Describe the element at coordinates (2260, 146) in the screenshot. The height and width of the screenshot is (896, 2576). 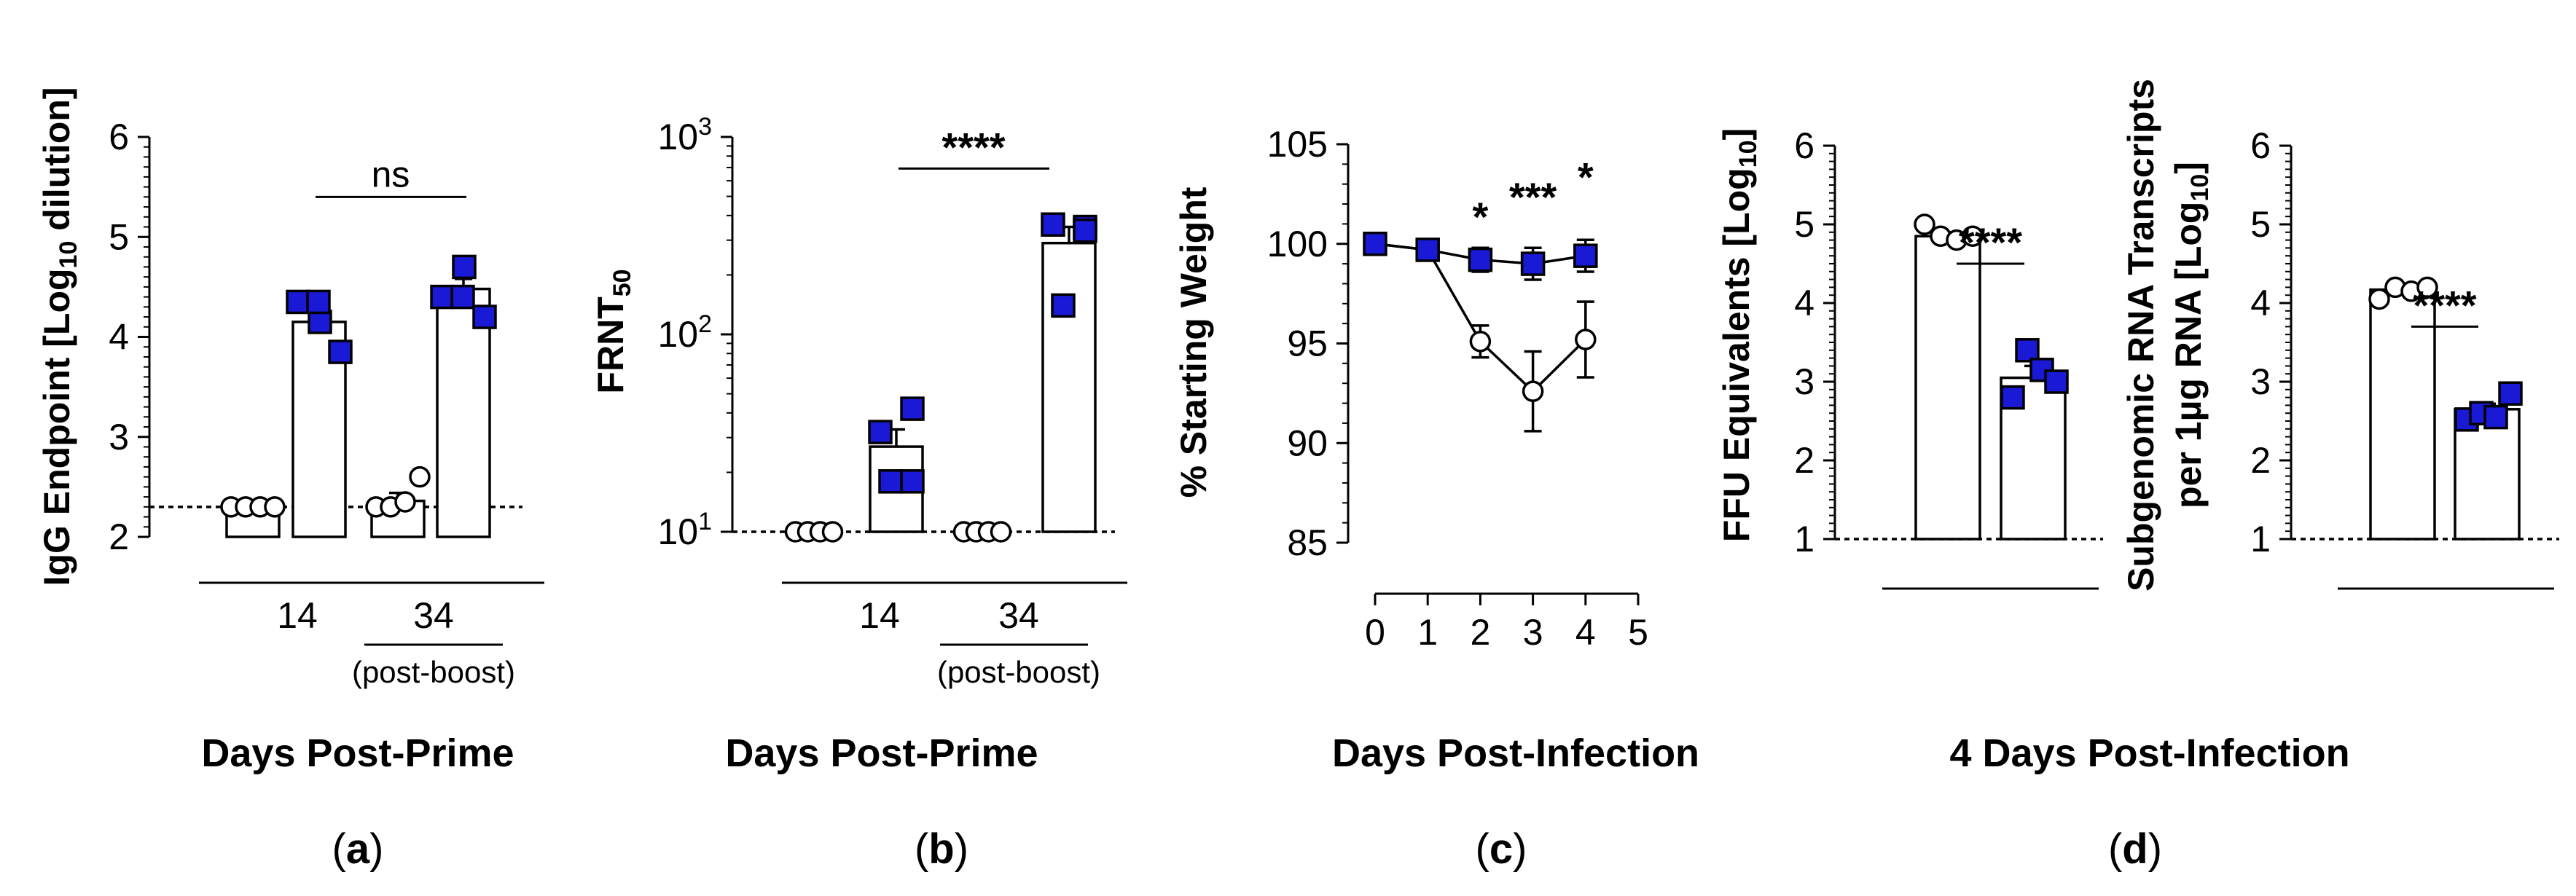
I see `panel-d2-y-tick-label-5: 6` at that location.